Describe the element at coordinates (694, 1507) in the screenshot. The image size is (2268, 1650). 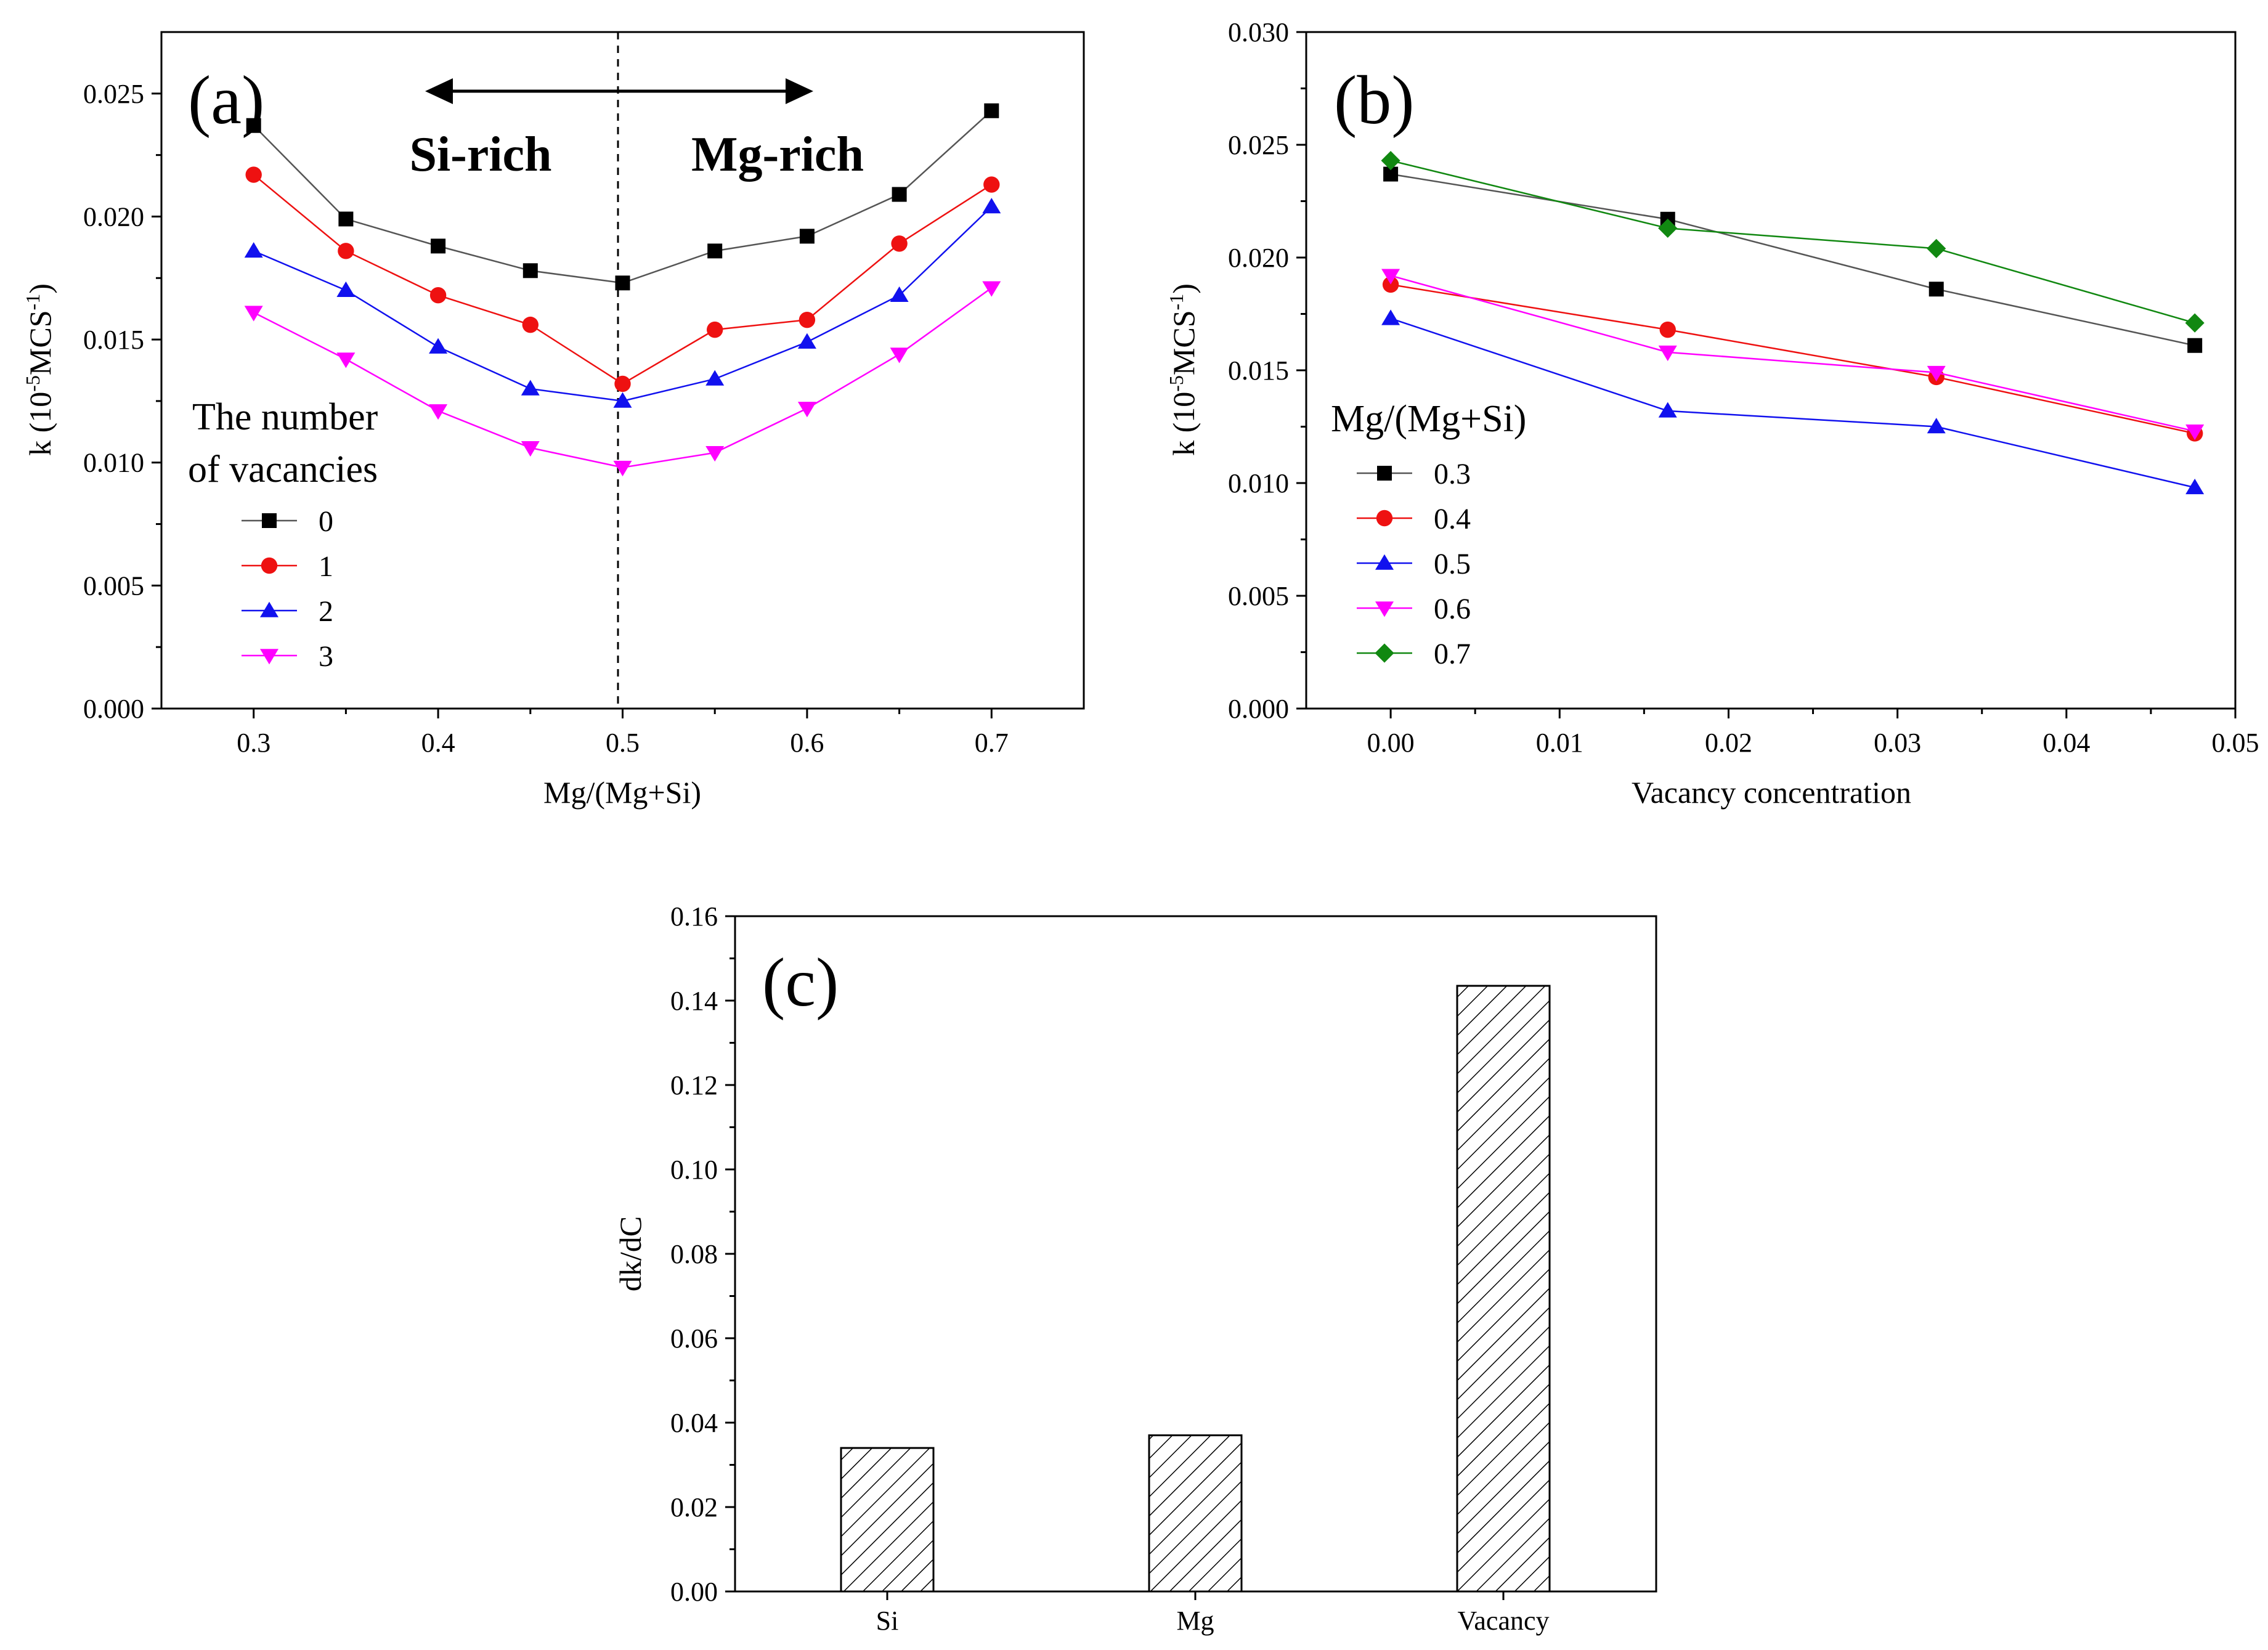
I see `panel-c-ytick-label: 0.02` at that location.